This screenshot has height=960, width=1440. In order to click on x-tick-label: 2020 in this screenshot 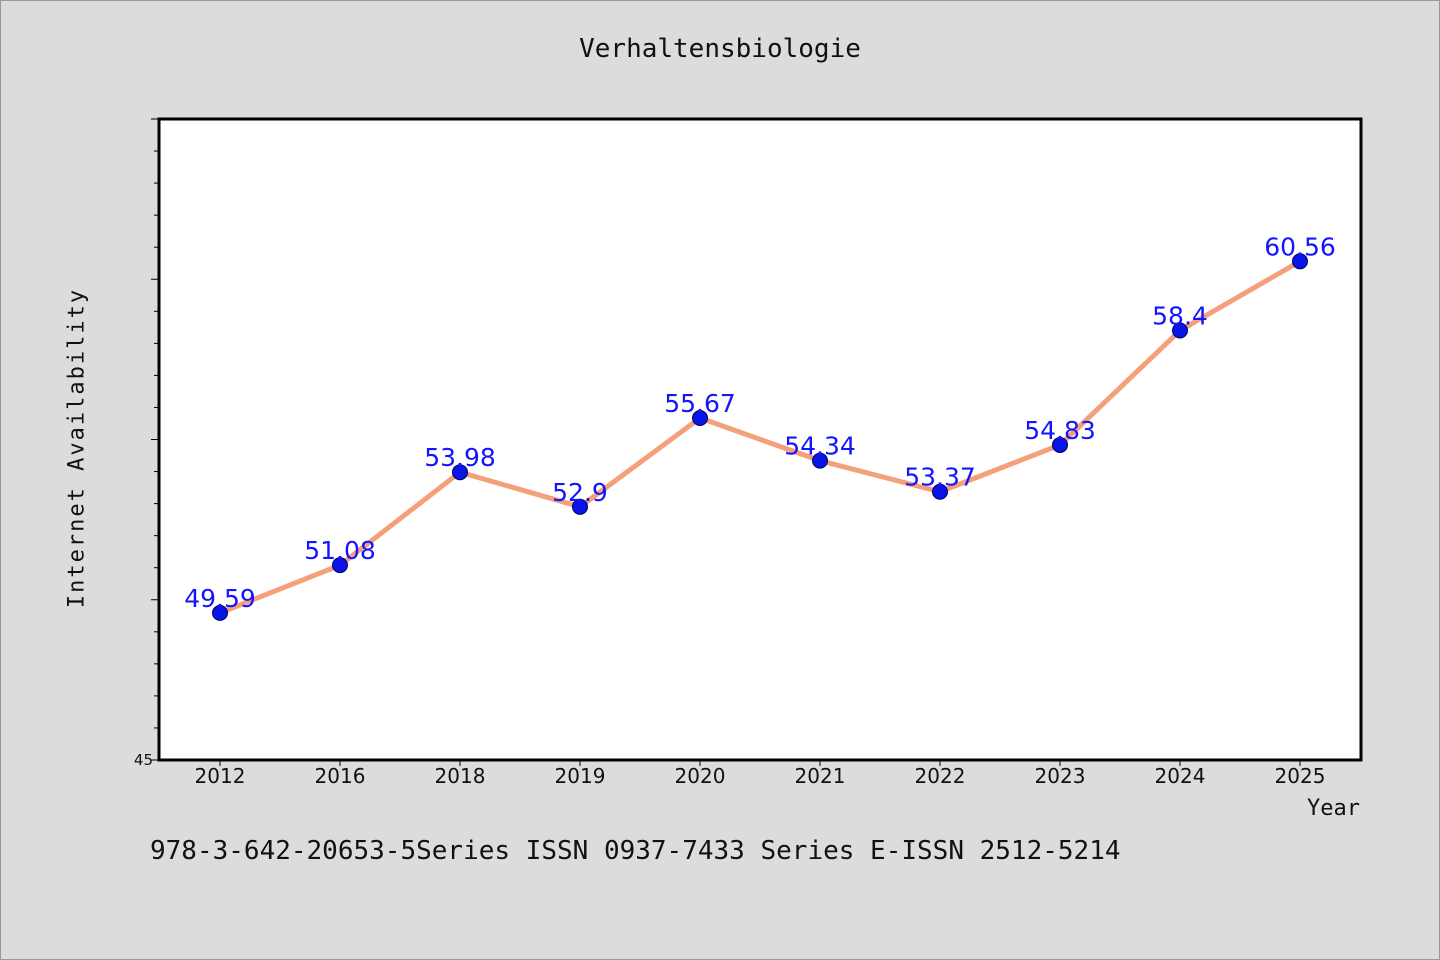, I will do `click(700, 776)`.